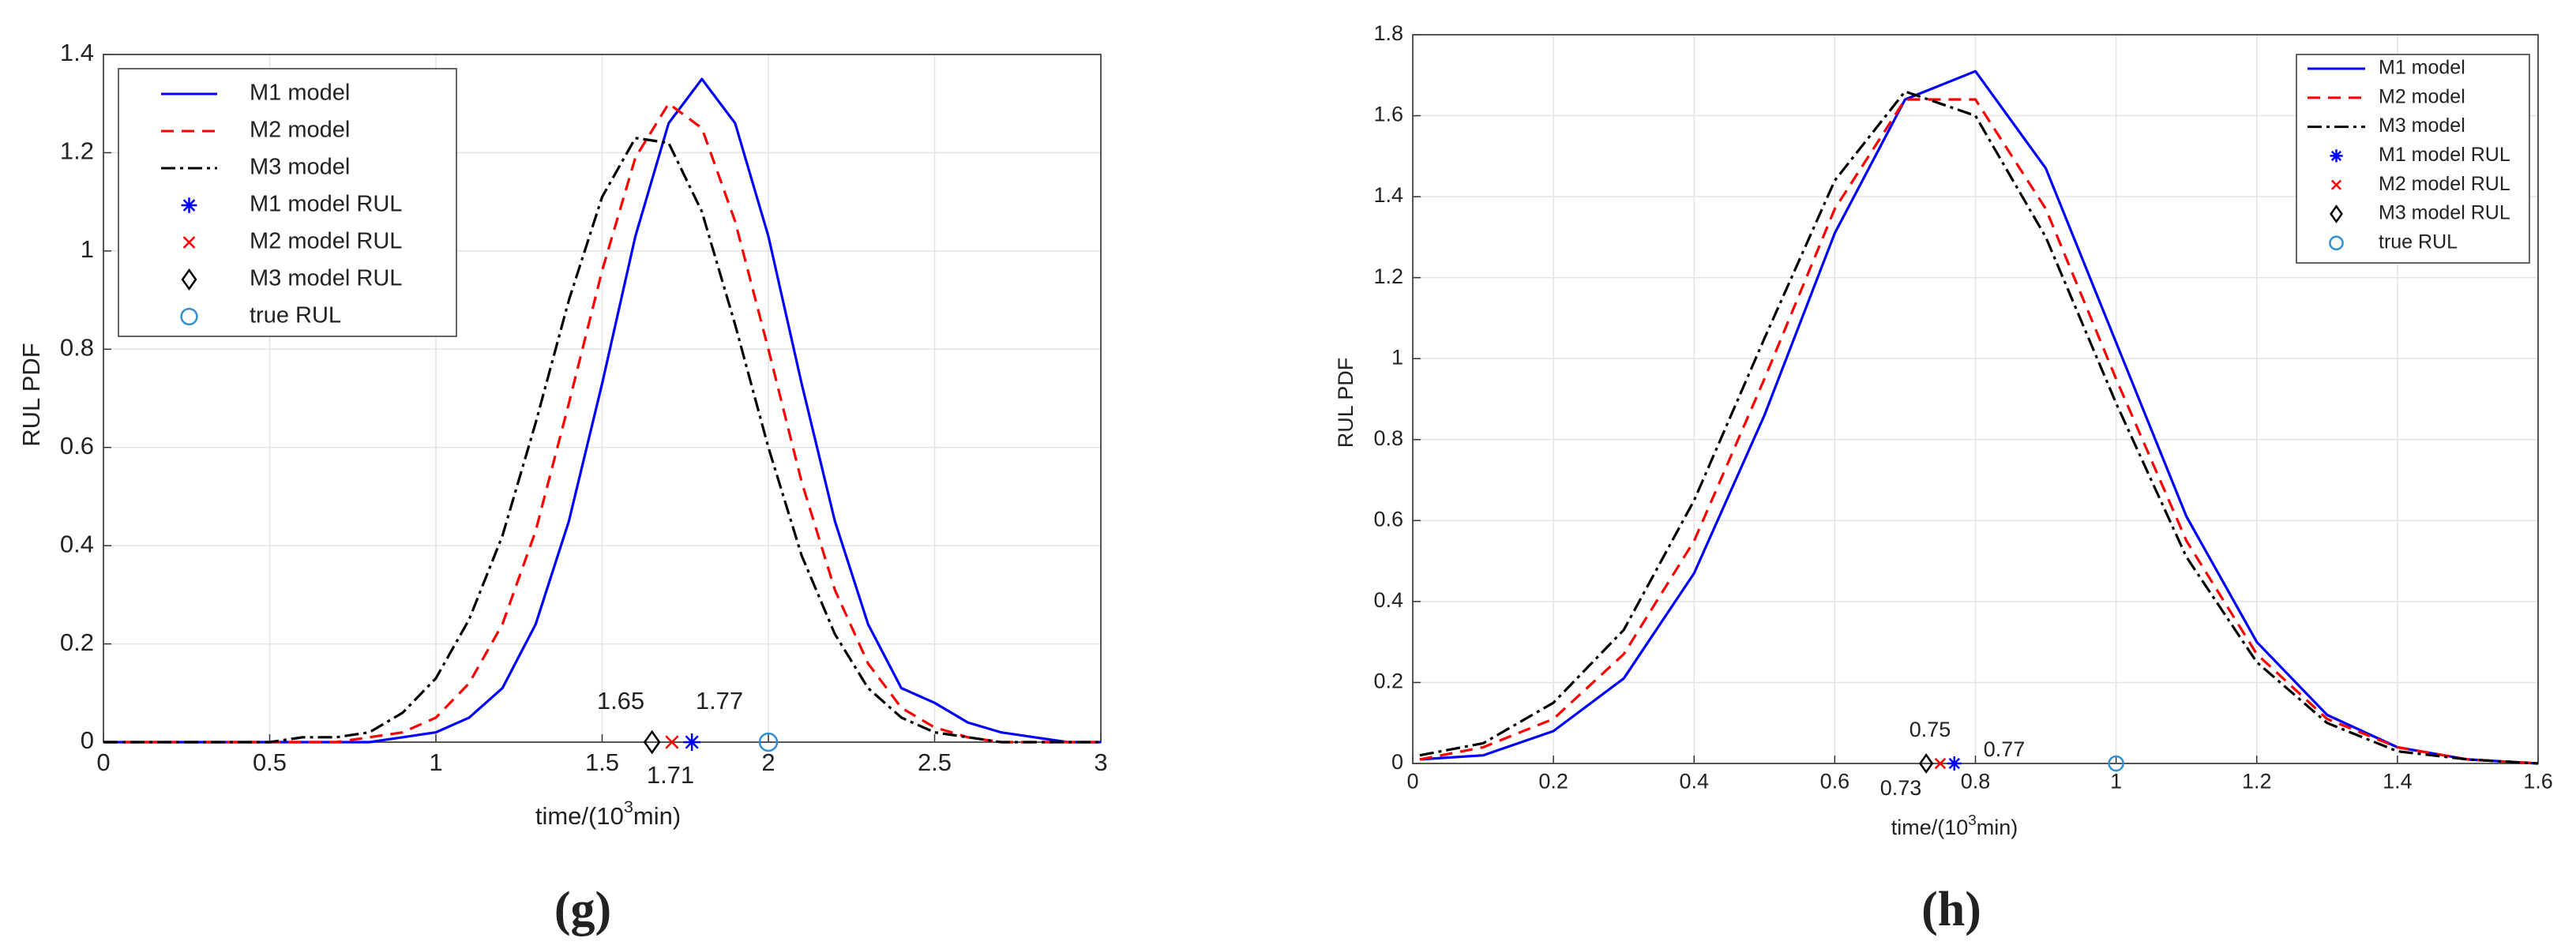  What do you see at coordinates (270, 762) in the screenshot?
I see `x-tick-label: 0.5` at bounding box center [270, 762].